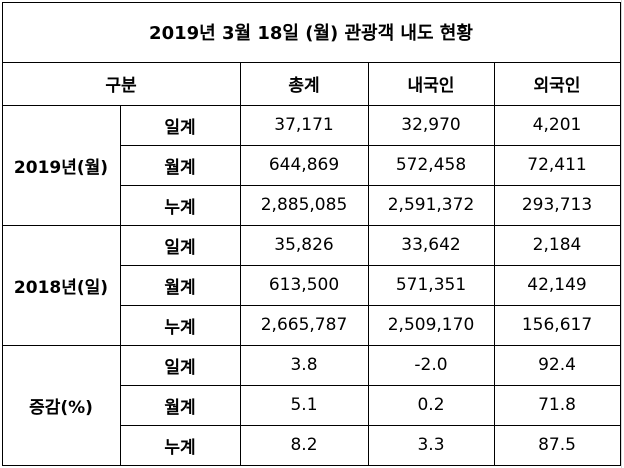 This screenshot has width=624, height=468. Describe the element at coordinates (431, 285) in the screenshot. I see `data-cell: 571,351` at that location.